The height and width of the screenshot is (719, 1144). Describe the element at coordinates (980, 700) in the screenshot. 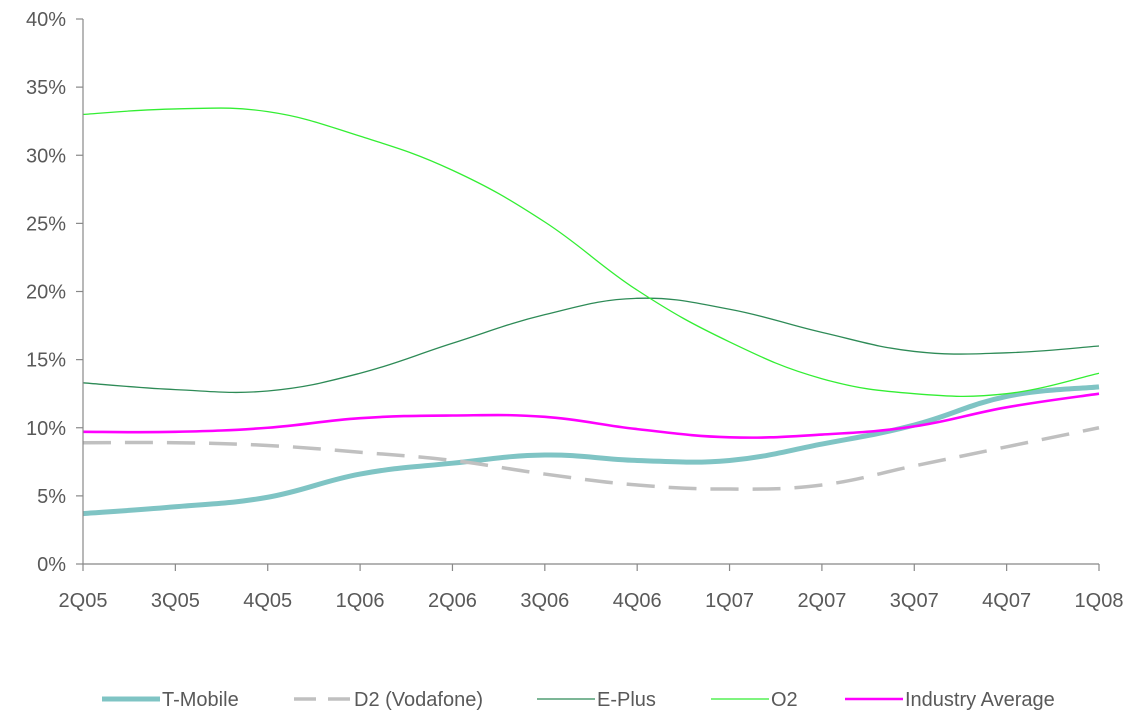

I see `legend-label: Industry Average` at that location.